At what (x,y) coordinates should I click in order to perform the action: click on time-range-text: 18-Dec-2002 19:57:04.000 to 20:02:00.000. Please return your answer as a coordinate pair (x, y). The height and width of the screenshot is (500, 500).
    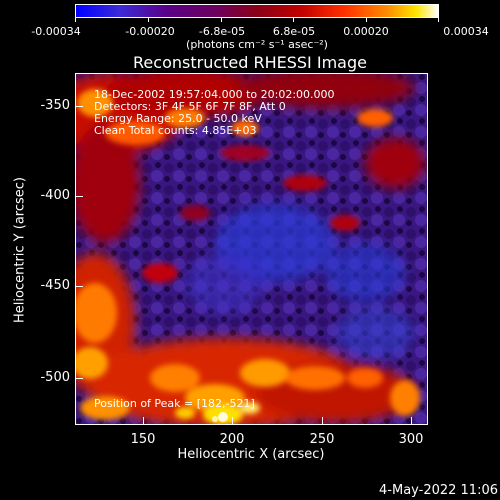
    Looking at the image, I should click on (214, 94).